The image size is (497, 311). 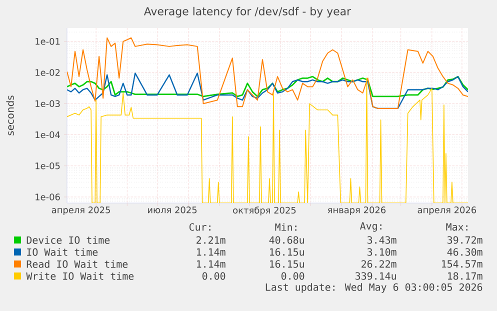 I want to click on y-tick-label: 1e-06, so click(x=48, y=197).